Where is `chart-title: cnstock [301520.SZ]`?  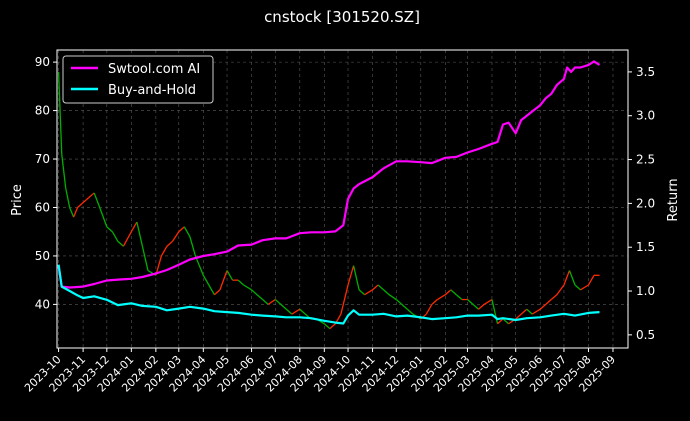
chart-title: cnstock [301520.SZ] is located at coordinates (342, 17).